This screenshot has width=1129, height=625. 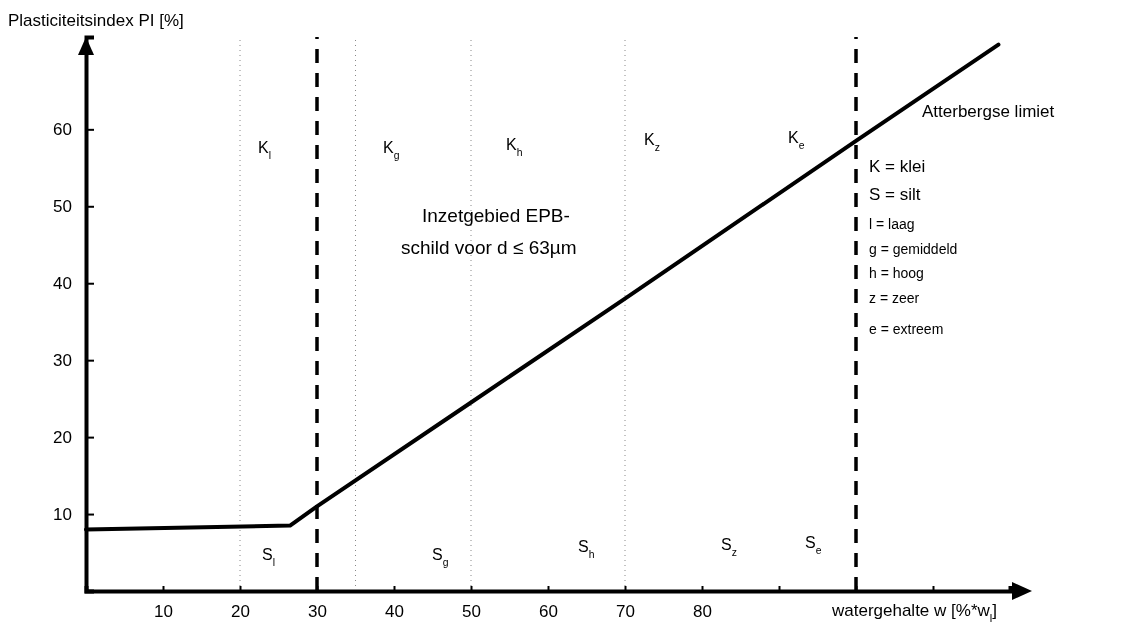 I want to click on annotation: schild voor d ≤ 63µm, so click(x=489, y=247).